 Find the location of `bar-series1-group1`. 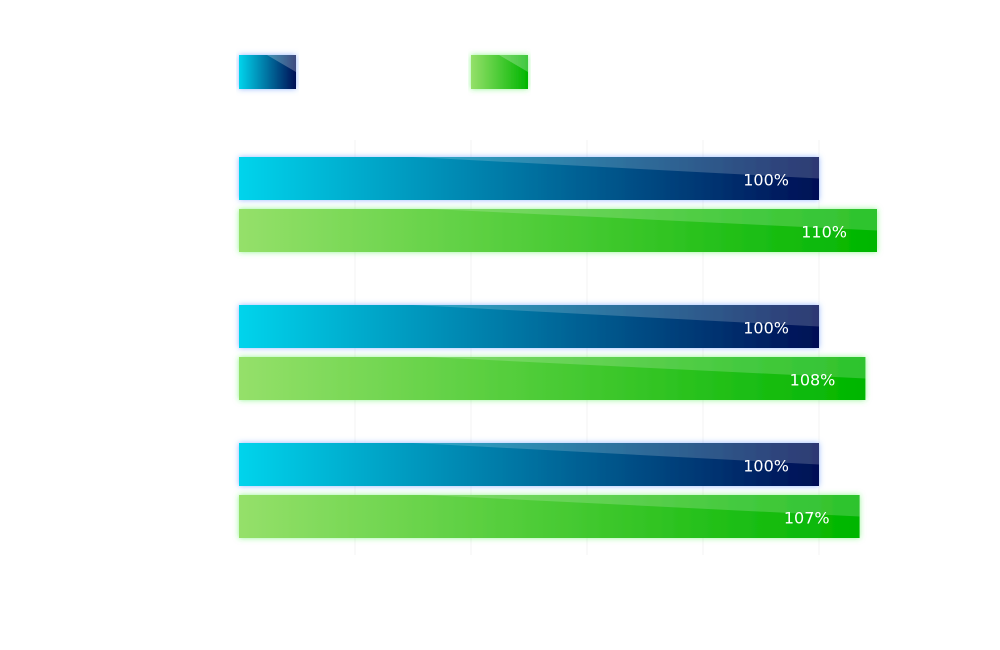

bar-series1-group1 is located at coordinates (529, 178).